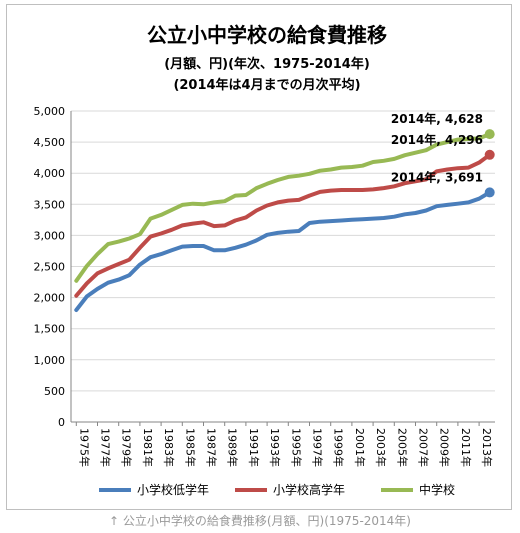 The width and height of the screenshot is (520, 533). Describe the element at coordinates (437, 489) in the screenshot. I see `legend-label: 中学校` at that location.